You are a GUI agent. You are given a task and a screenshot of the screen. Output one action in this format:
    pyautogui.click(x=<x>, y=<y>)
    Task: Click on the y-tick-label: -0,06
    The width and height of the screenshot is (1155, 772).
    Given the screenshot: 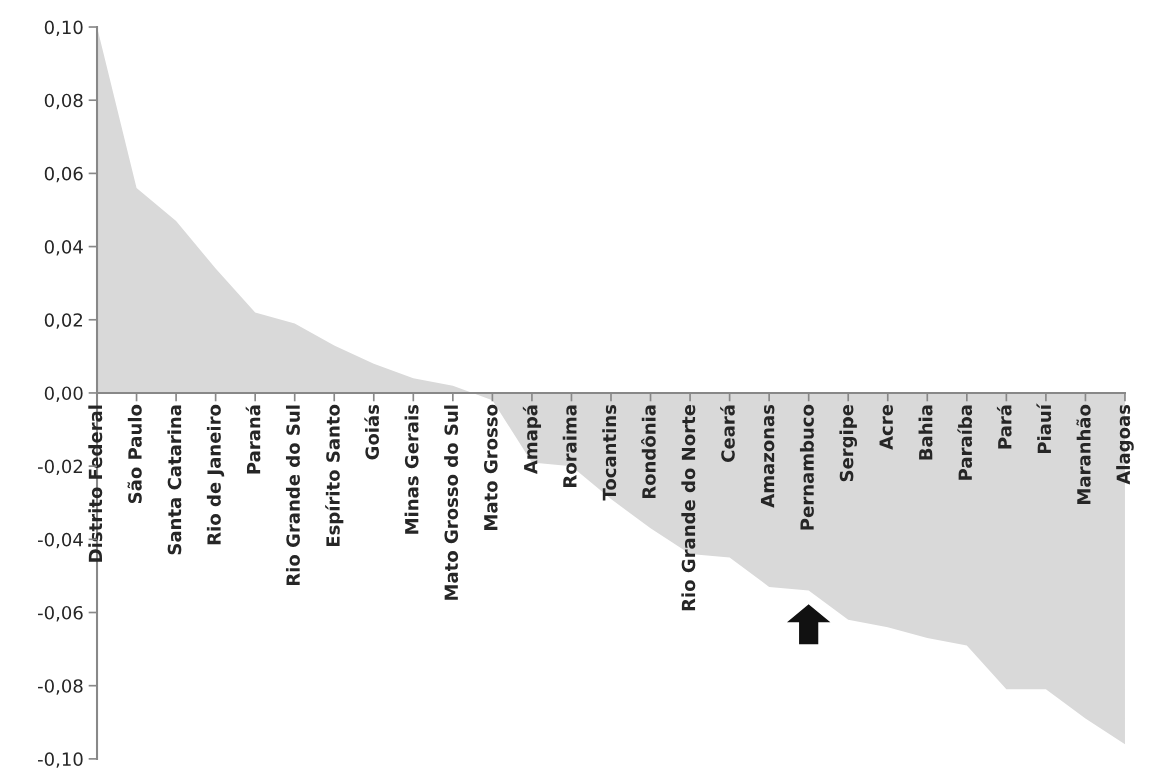 What is the action you would take?
    pyautogui.click(x=60, y=613)
    